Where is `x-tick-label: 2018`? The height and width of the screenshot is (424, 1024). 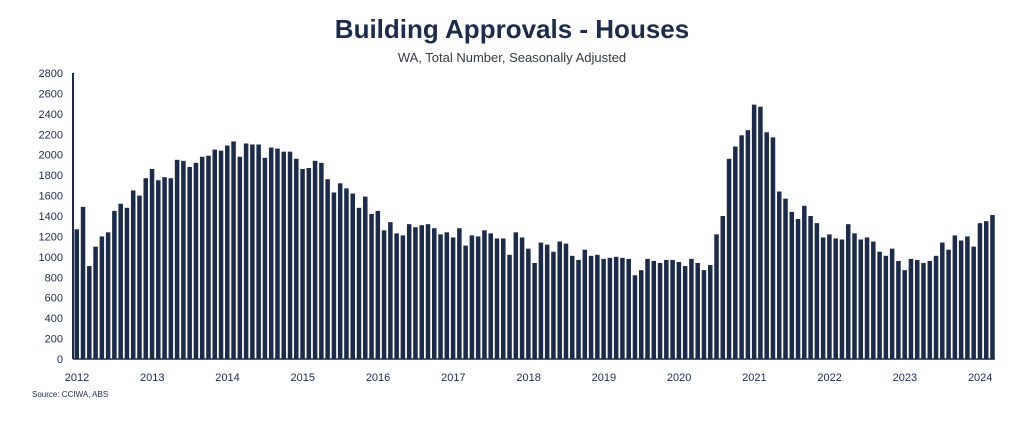
x-tick-label: 2018 is located at coordinates (528, 378).